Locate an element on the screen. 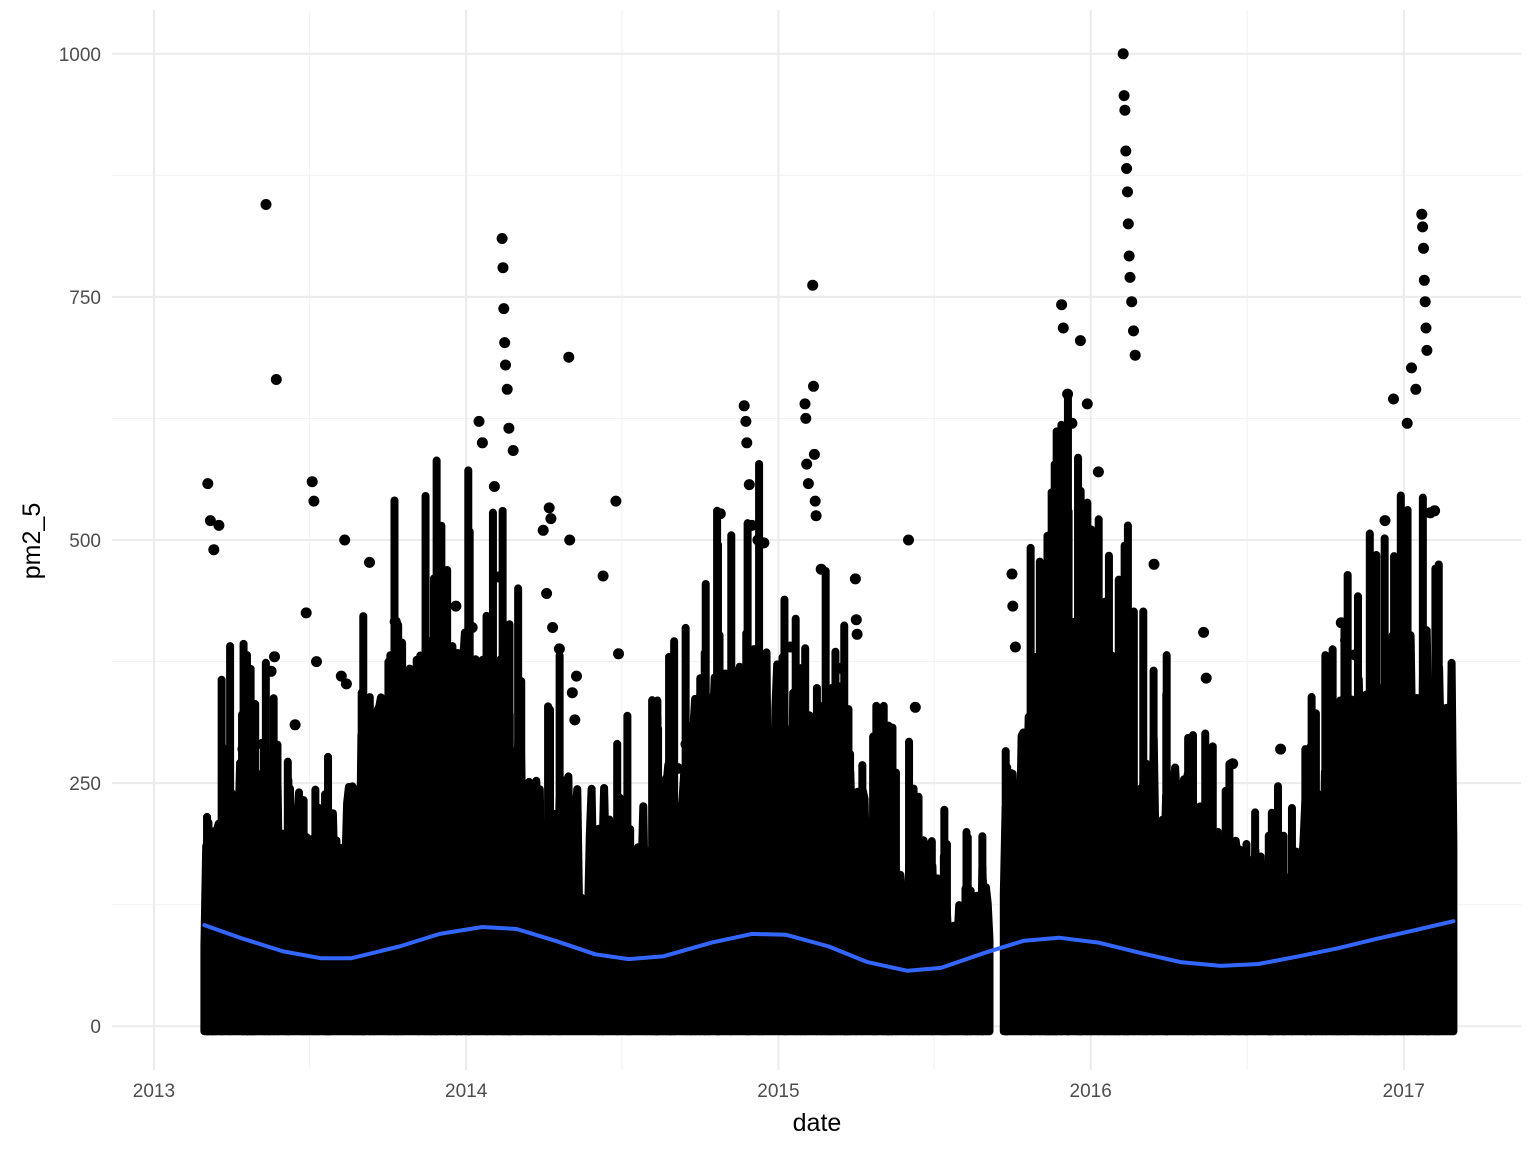 This screenshot has height=1152, width=1536. smooth-line is located at coordinates (829, 946).